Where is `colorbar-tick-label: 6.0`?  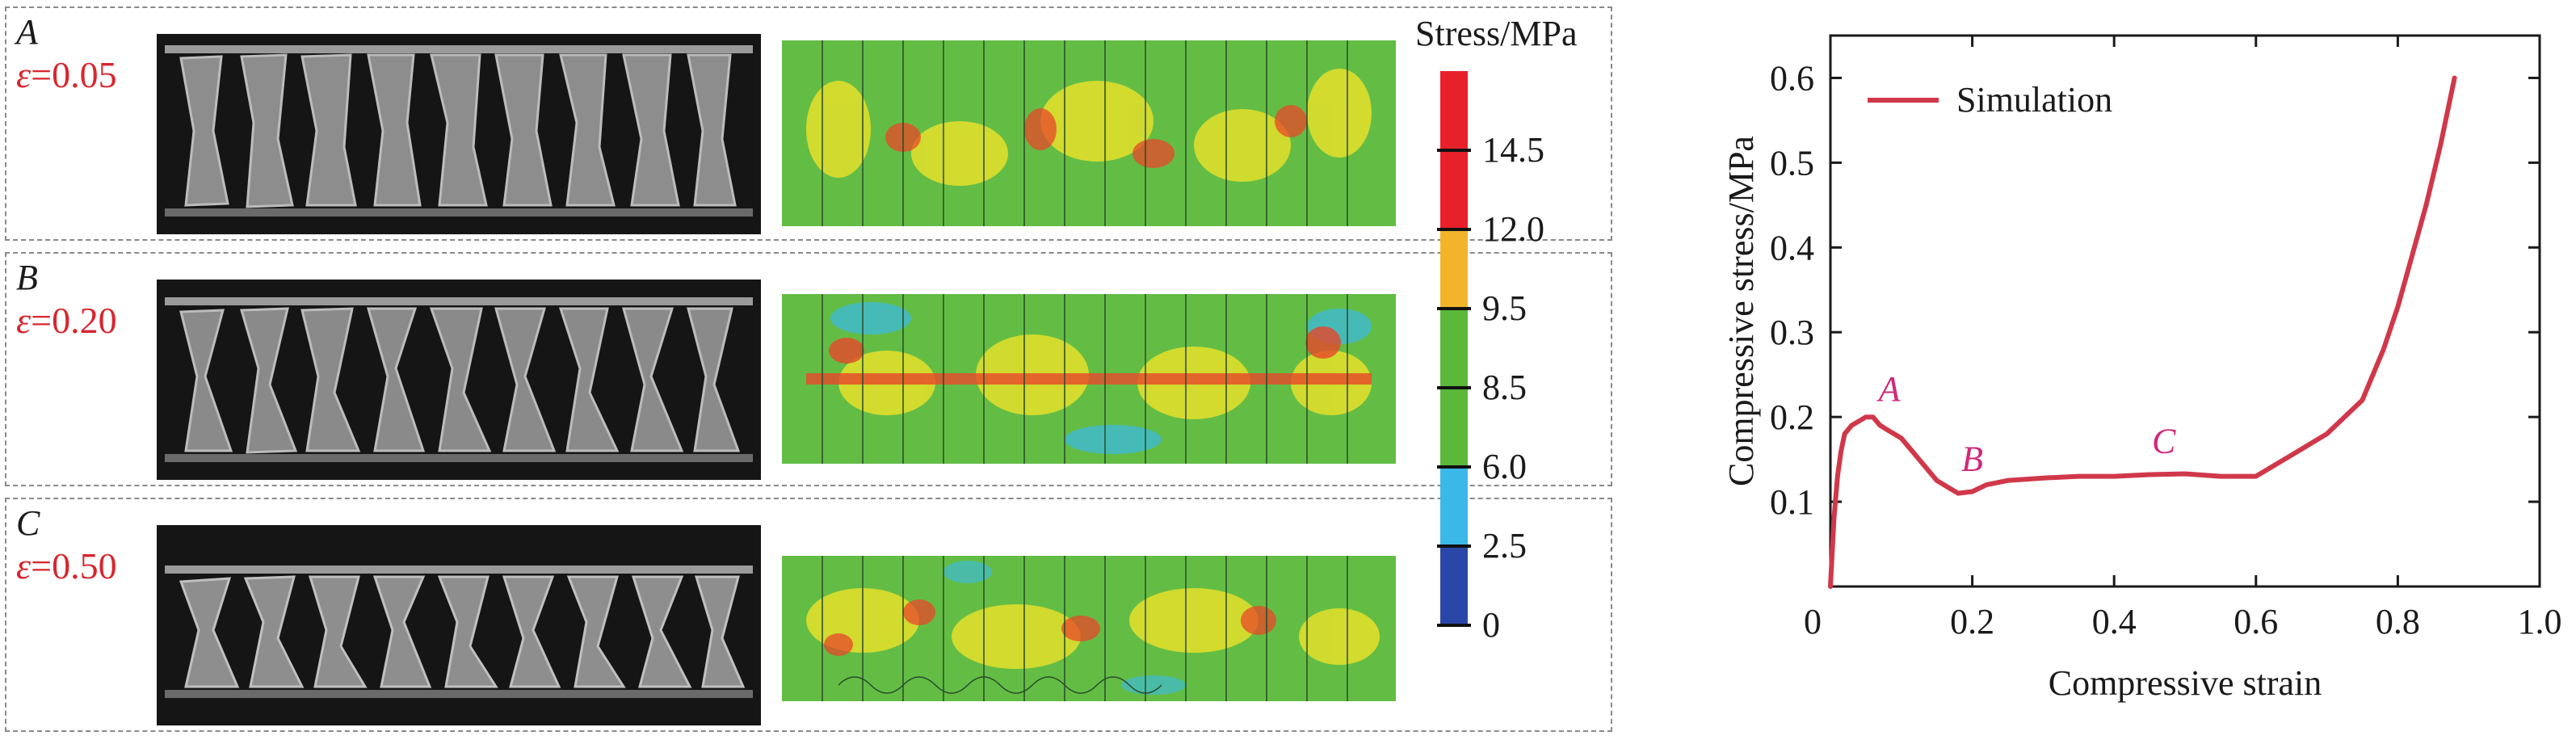
colorbar-tick-label: 6.0 is located at coordinates (1505, 466).